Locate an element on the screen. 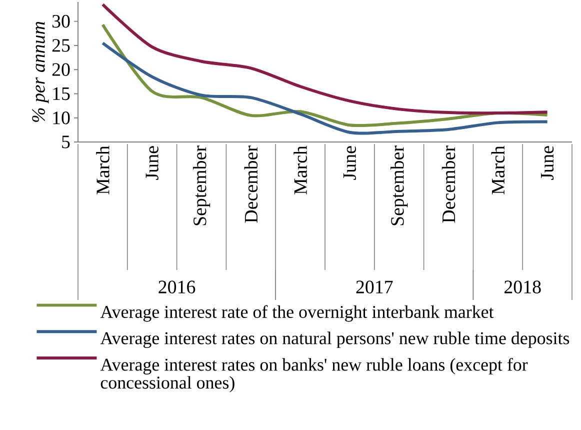 Image resolution: width=581 pixels, height=430 pixels. y-tick-label: 30 is located at coordinates (61, 21).